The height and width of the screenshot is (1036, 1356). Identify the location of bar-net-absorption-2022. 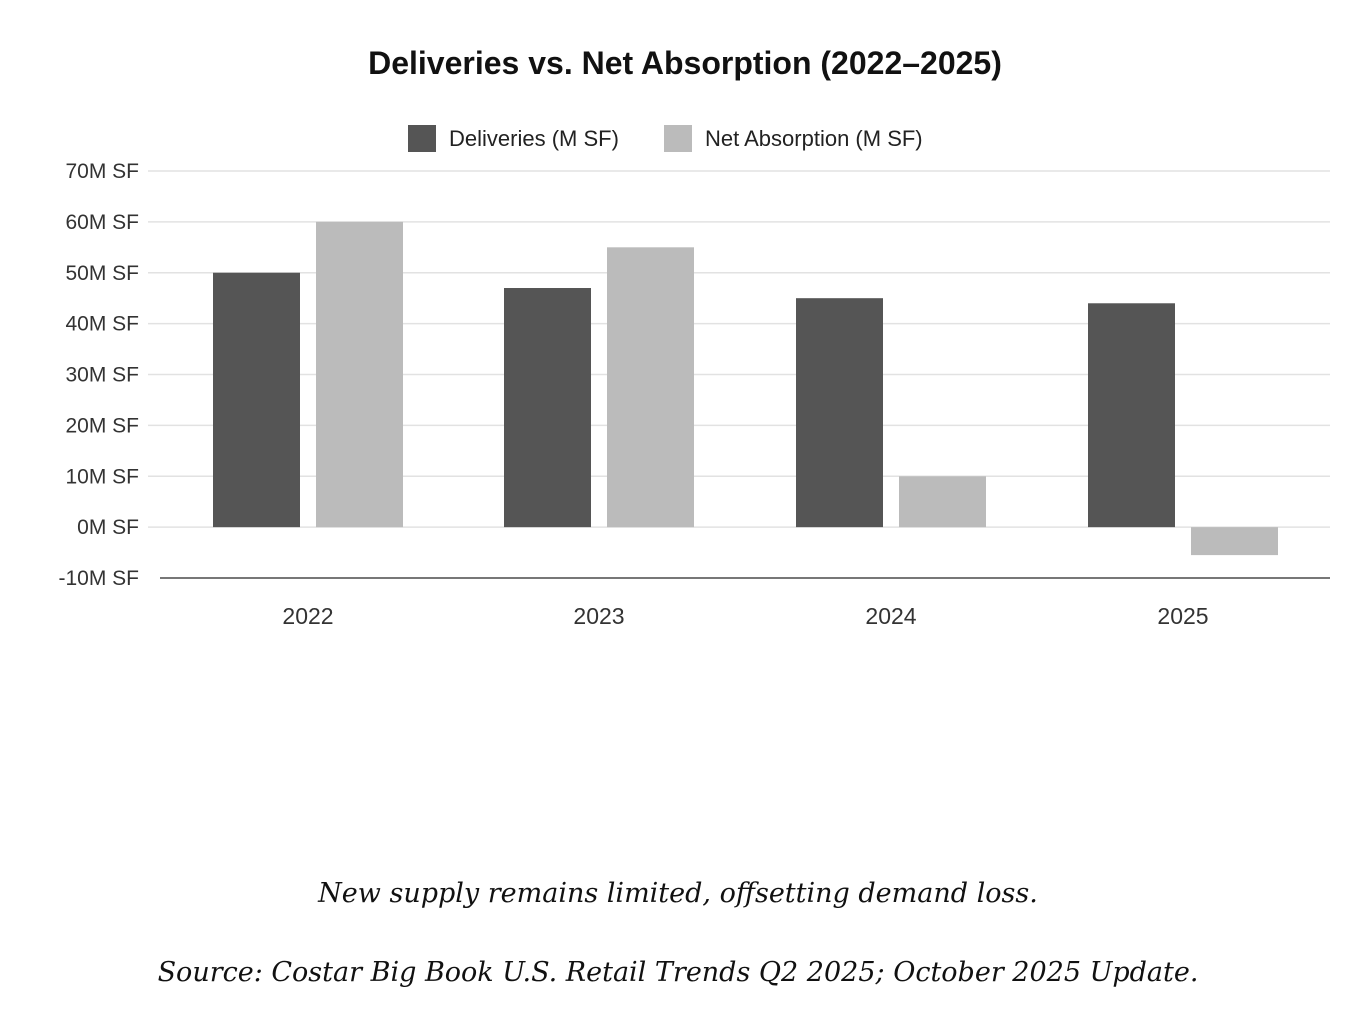
(359, 374).